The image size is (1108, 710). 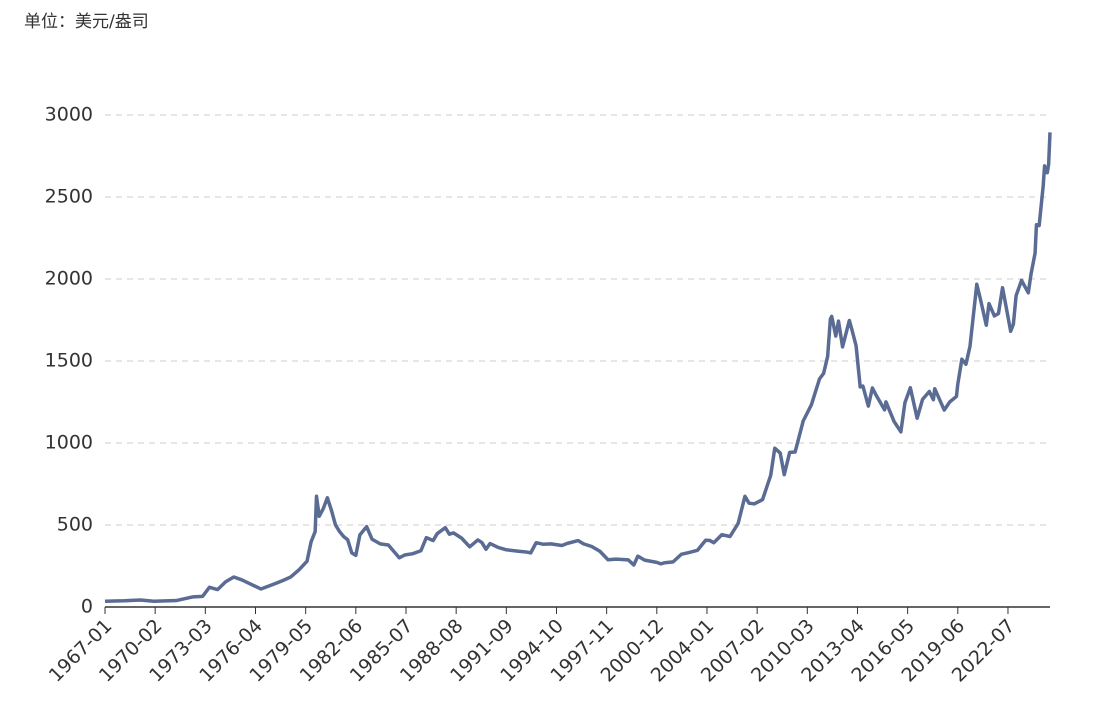 What do you see at coordinates (69, 197) in the screenshot?
I see `y-tick-label: 2500` at bounding box center [69, 197].